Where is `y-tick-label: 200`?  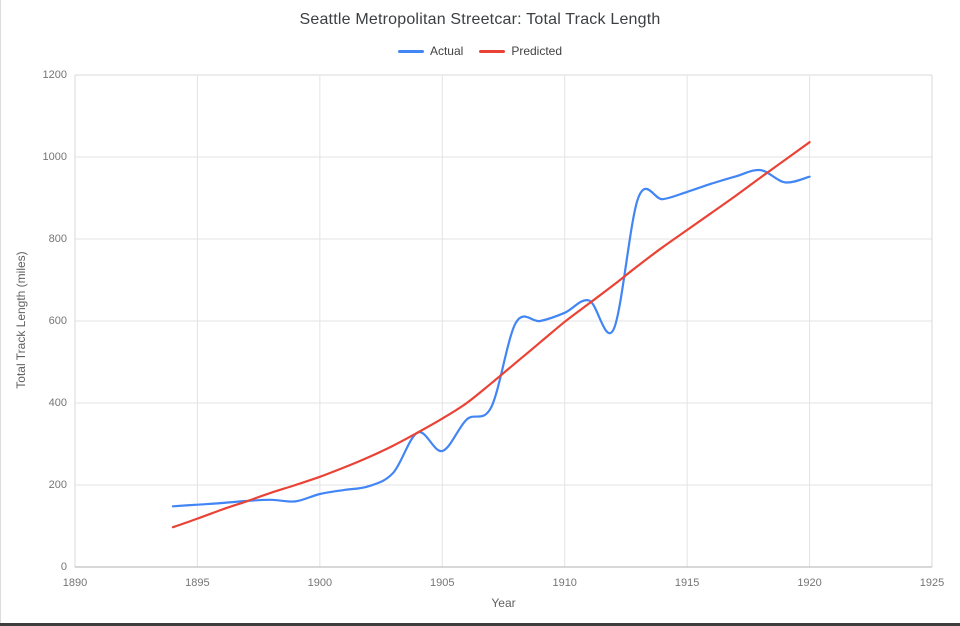
y-tick-label: 200 is located at coordinates (57, 485).